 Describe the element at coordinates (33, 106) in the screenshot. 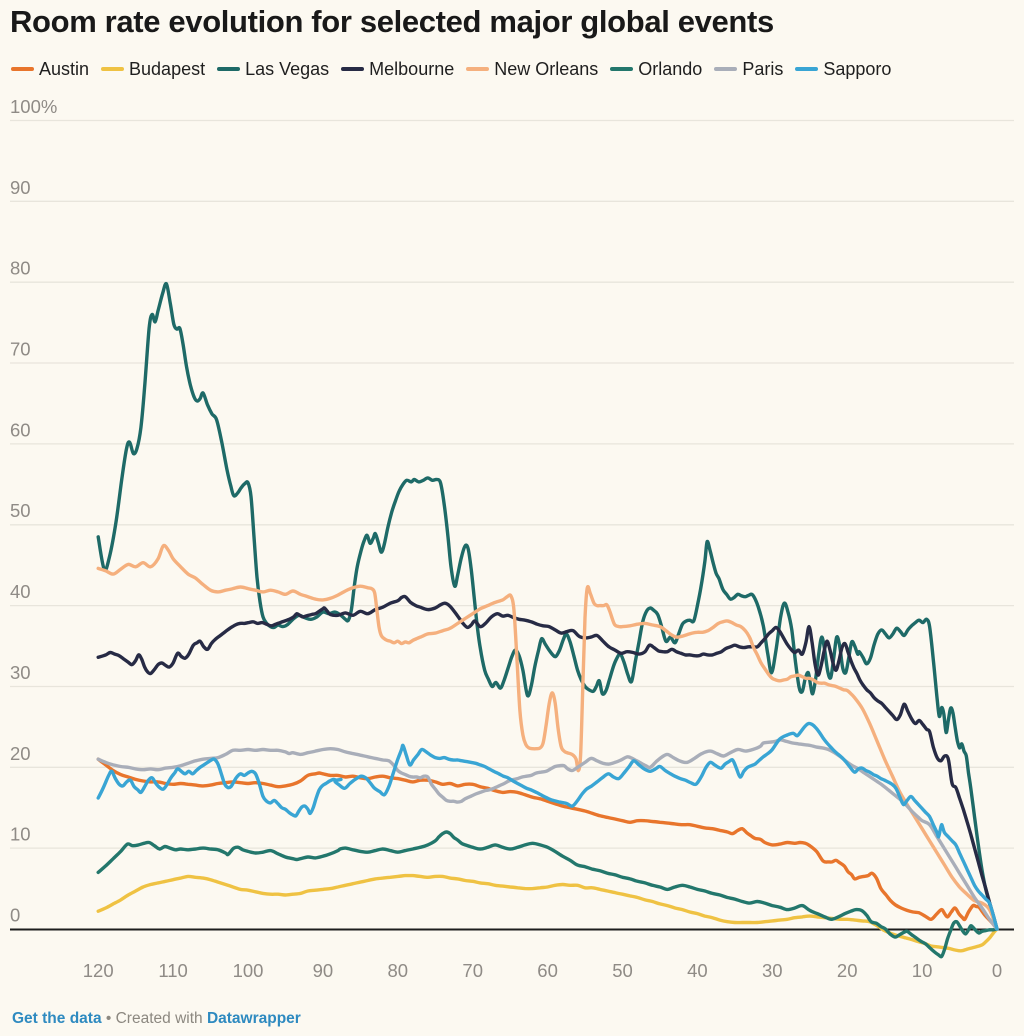

I see `svg-text: 100%` at that location.